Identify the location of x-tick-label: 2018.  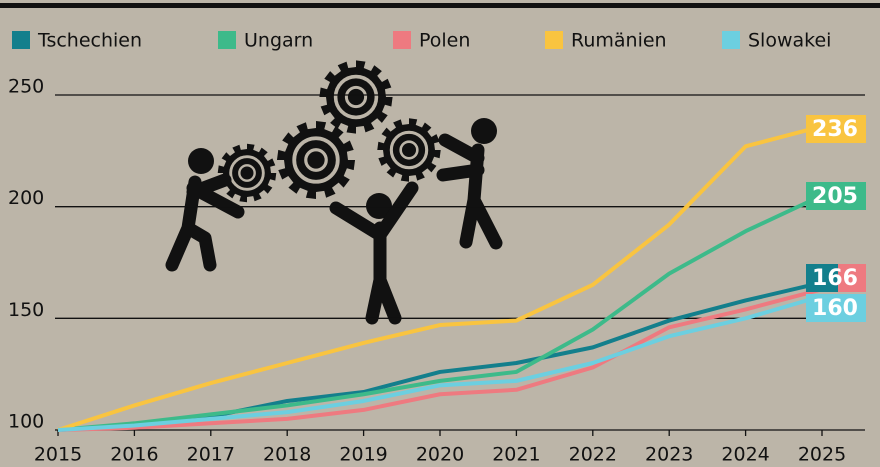
(287, 455).